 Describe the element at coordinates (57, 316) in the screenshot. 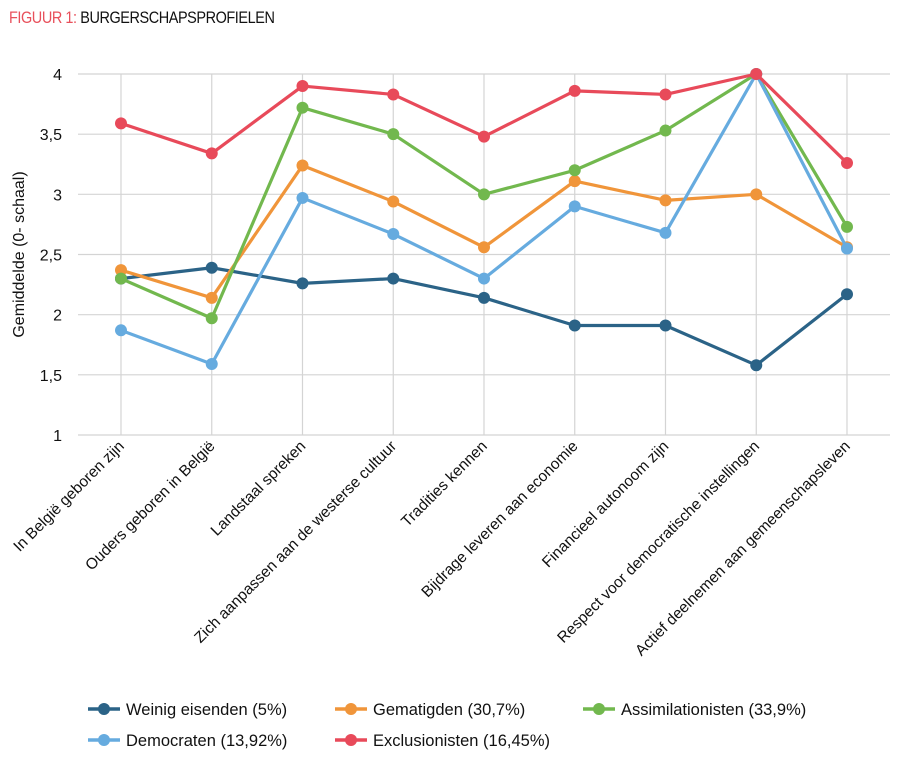

I see `y-tick-label: 2` at that location.